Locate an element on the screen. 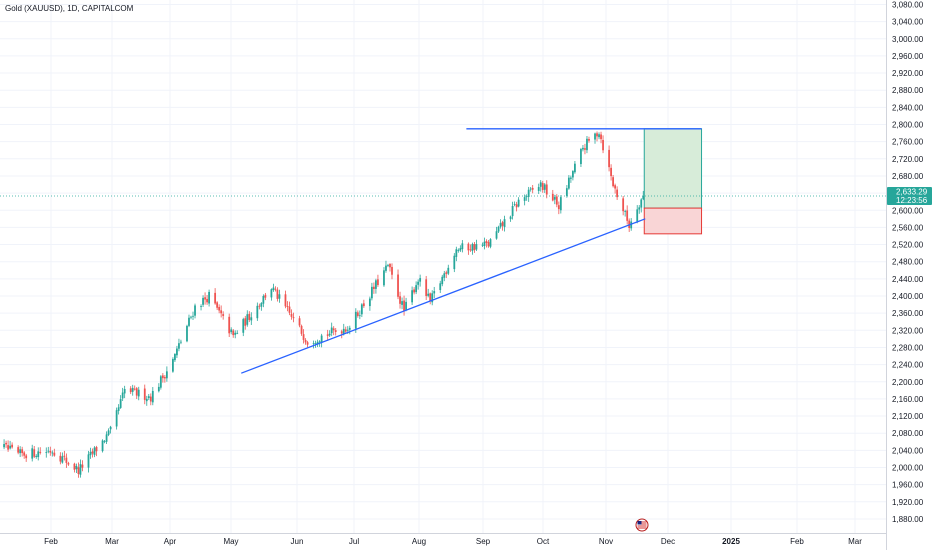  price-tick-label: 2,360.00 is located at coordinates (908, 313).